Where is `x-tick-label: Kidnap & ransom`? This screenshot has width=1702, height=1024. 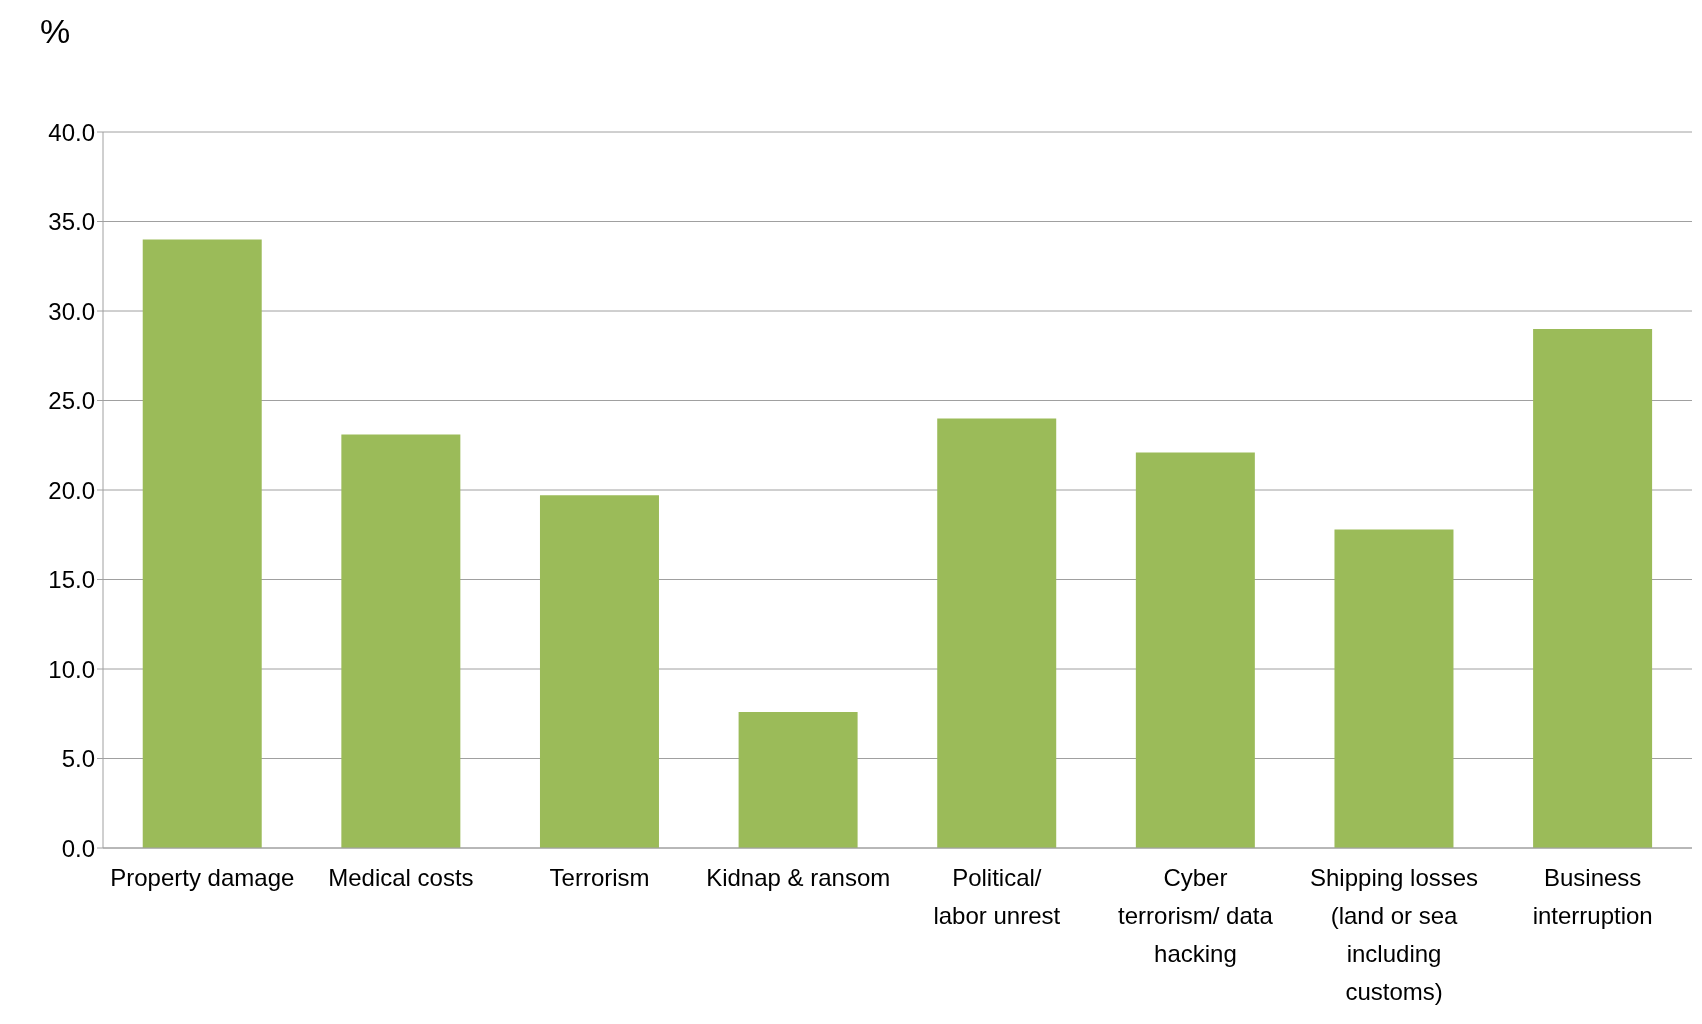
x-tick-label: Kidnap & ransom is located at coordinates (798, 877).